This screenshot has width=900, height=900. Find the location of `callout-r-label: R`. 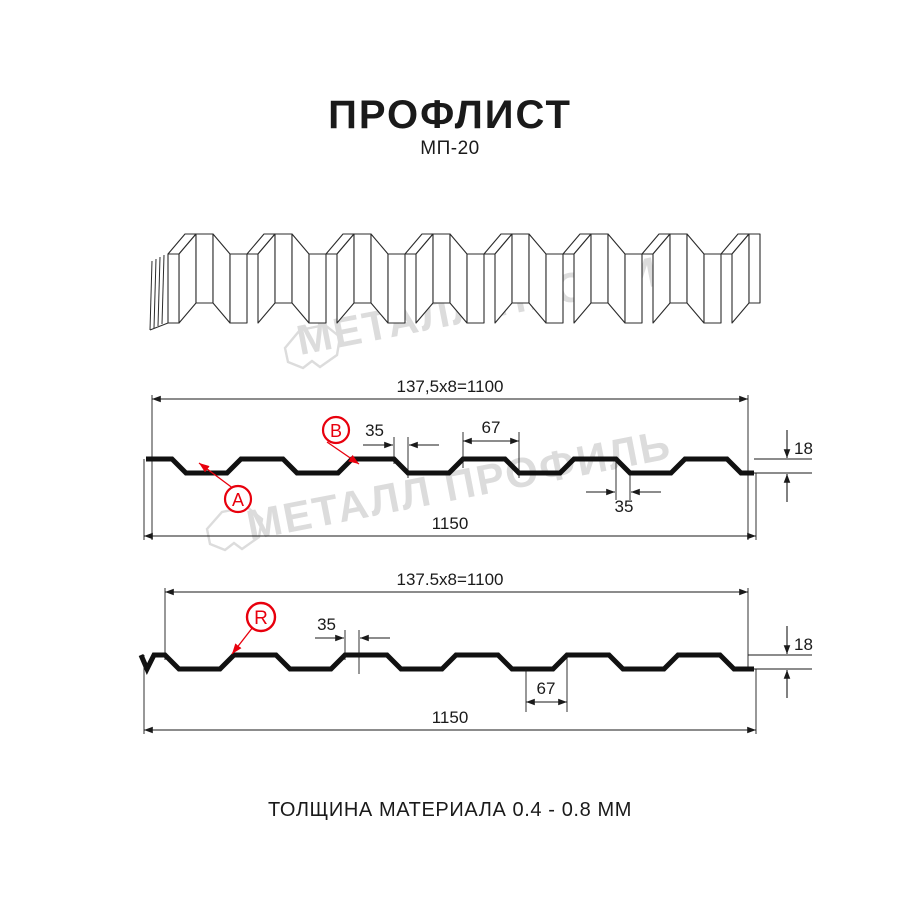

callout-r-label: R is located at coordinates (261, 618).